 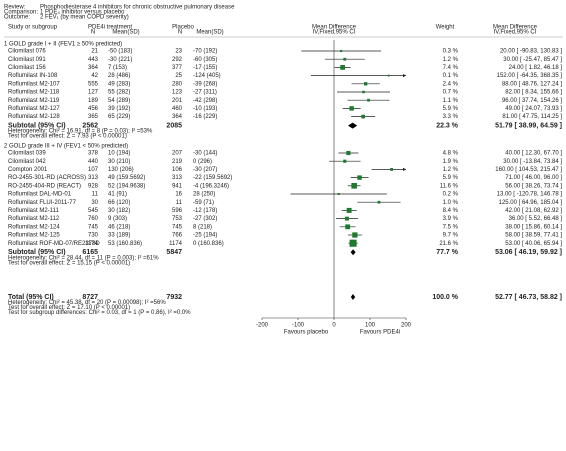 I want to click on study-name: Roflumilast M2-128, so click(x=34, y=117).